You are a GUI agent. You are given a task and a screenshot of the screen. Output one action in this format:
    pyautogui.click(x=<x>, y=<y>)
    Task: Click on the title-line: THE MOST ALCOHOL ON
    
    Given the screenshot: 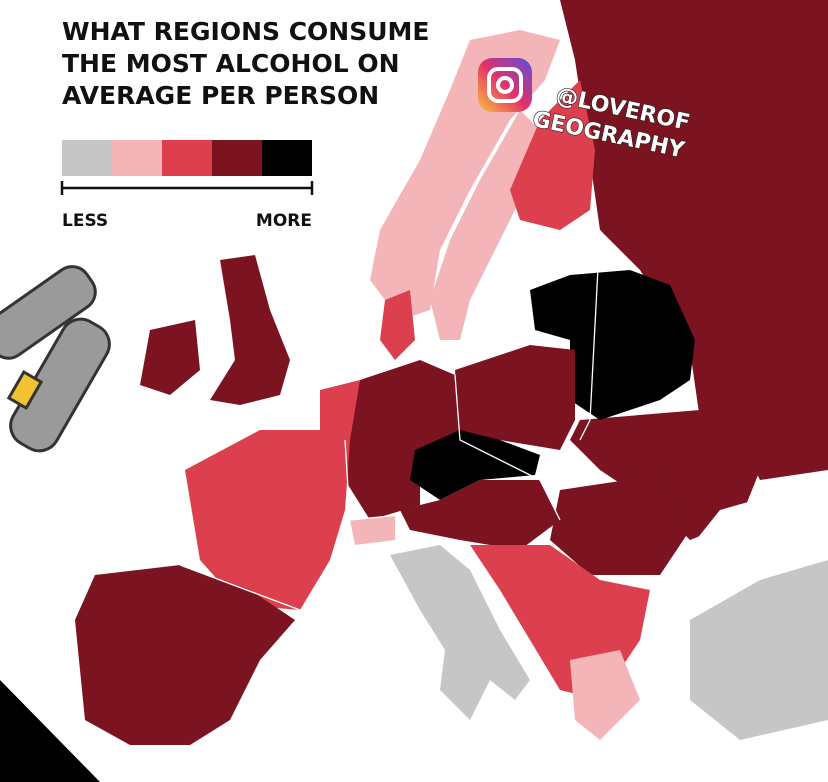 What is the action you would take?
    pyautogui.click(x=231, y=63)
    